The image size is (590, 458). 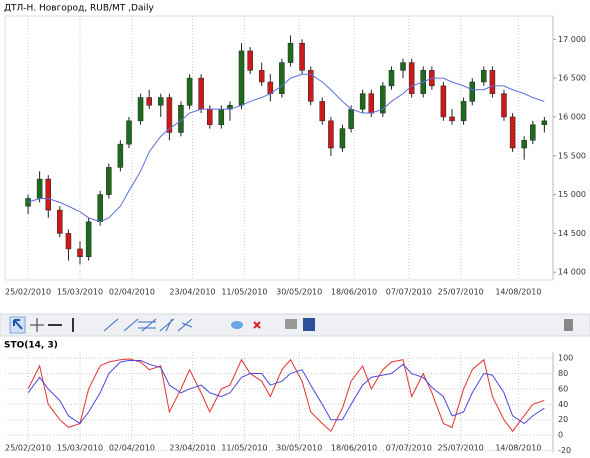 I want to click on y-tick-label: 20, so click(x=563, y=419).